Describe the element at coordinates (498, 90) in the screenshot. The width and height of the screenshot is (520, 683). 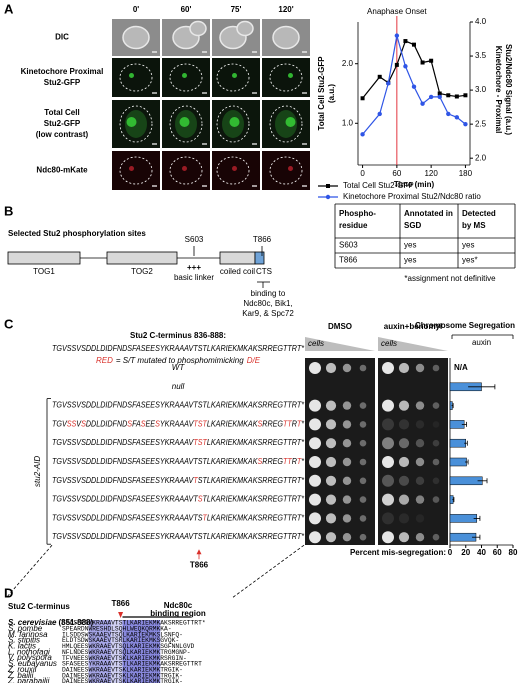
I see `y2-axis-label: Kinetochore - Proximal` at that location.